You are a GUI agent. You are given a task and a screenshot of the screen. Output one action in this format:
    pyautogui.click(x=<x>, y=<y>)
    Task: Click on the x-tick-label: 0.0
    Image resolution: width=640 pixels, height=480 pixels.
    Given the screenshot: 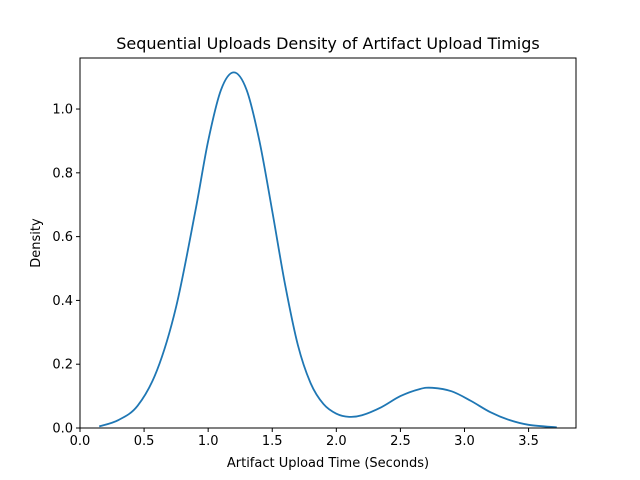 What is the action you would take?
    pyautogui.click(x=80, y=441)
    